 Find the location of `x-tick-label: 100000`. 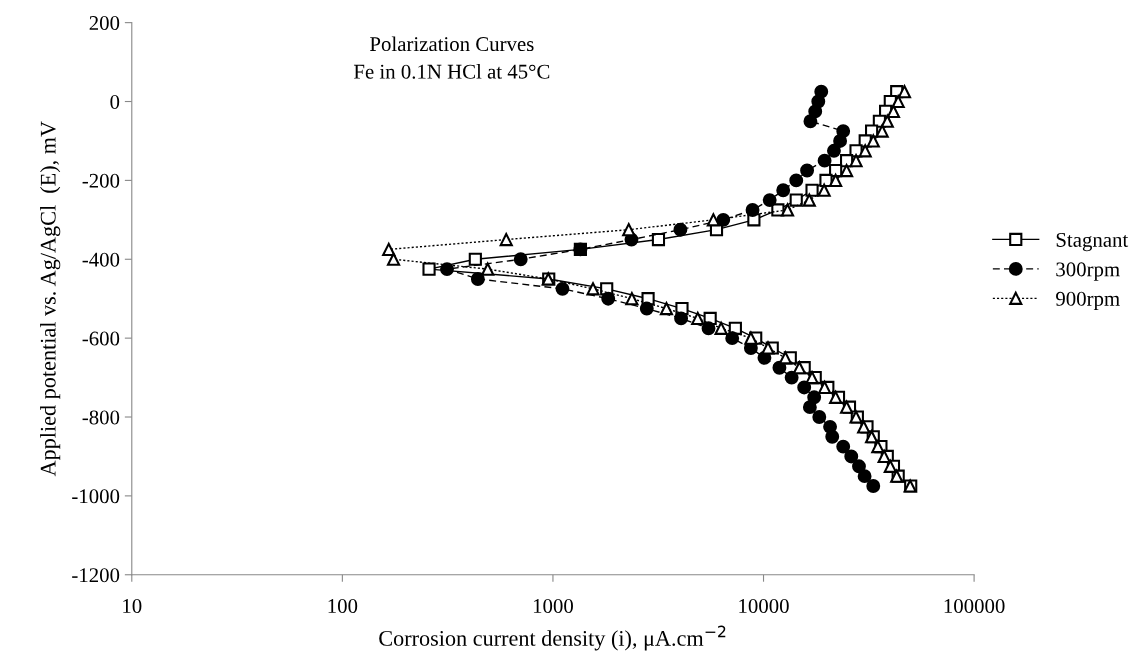

x-tick-label: 100000 is located at coordinates (974, 606).